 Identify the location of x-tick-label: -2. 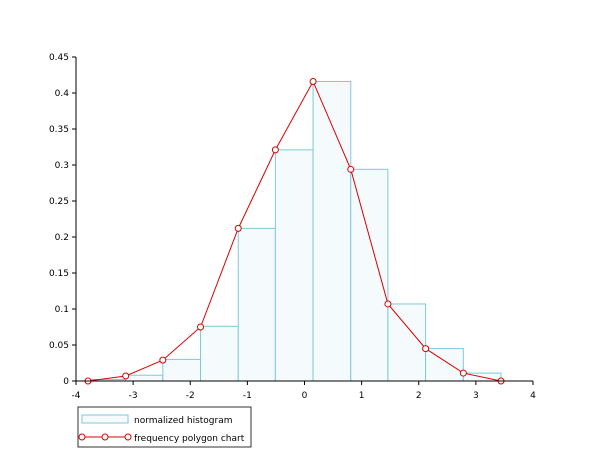
(190, 396).